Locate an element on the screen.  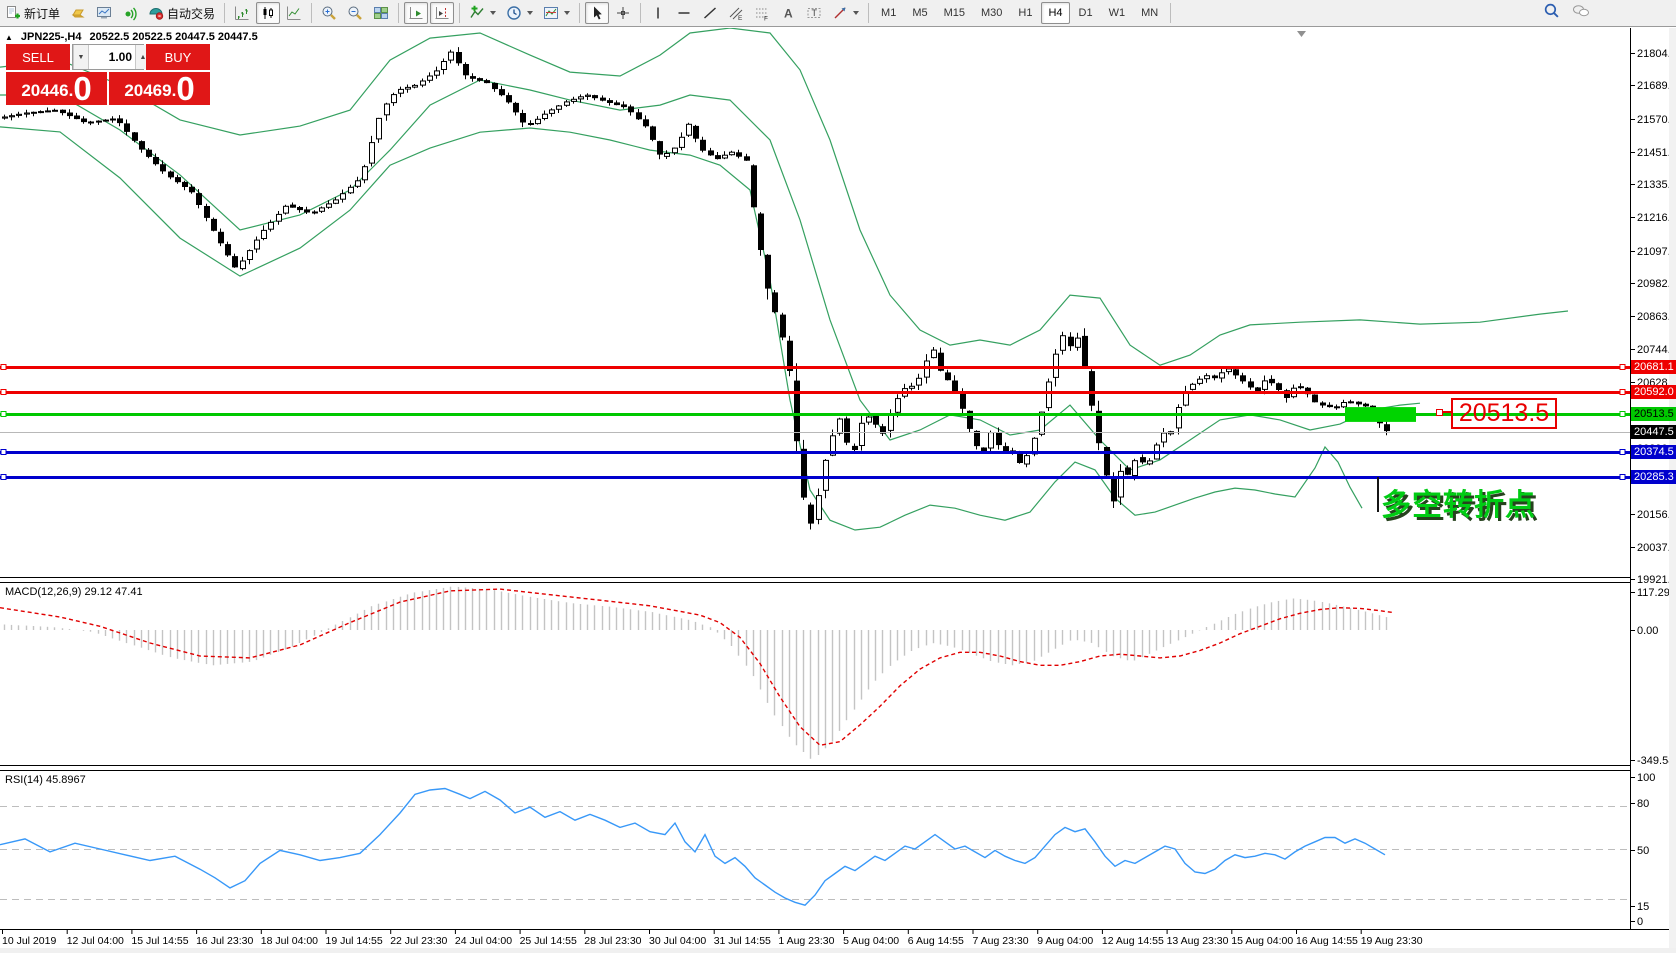
price-badge-20681.1: 20681.1 is located at coordinates (1653, 367).